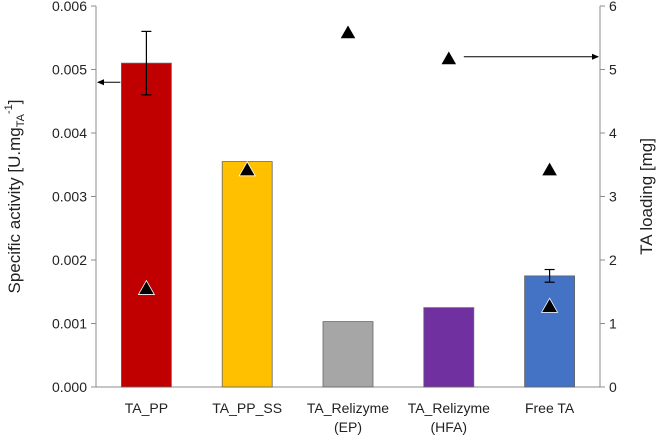  Describe the element at coordinates (613, 260) in the screenshot. I see `y-right-tick-label: 2` at that location.